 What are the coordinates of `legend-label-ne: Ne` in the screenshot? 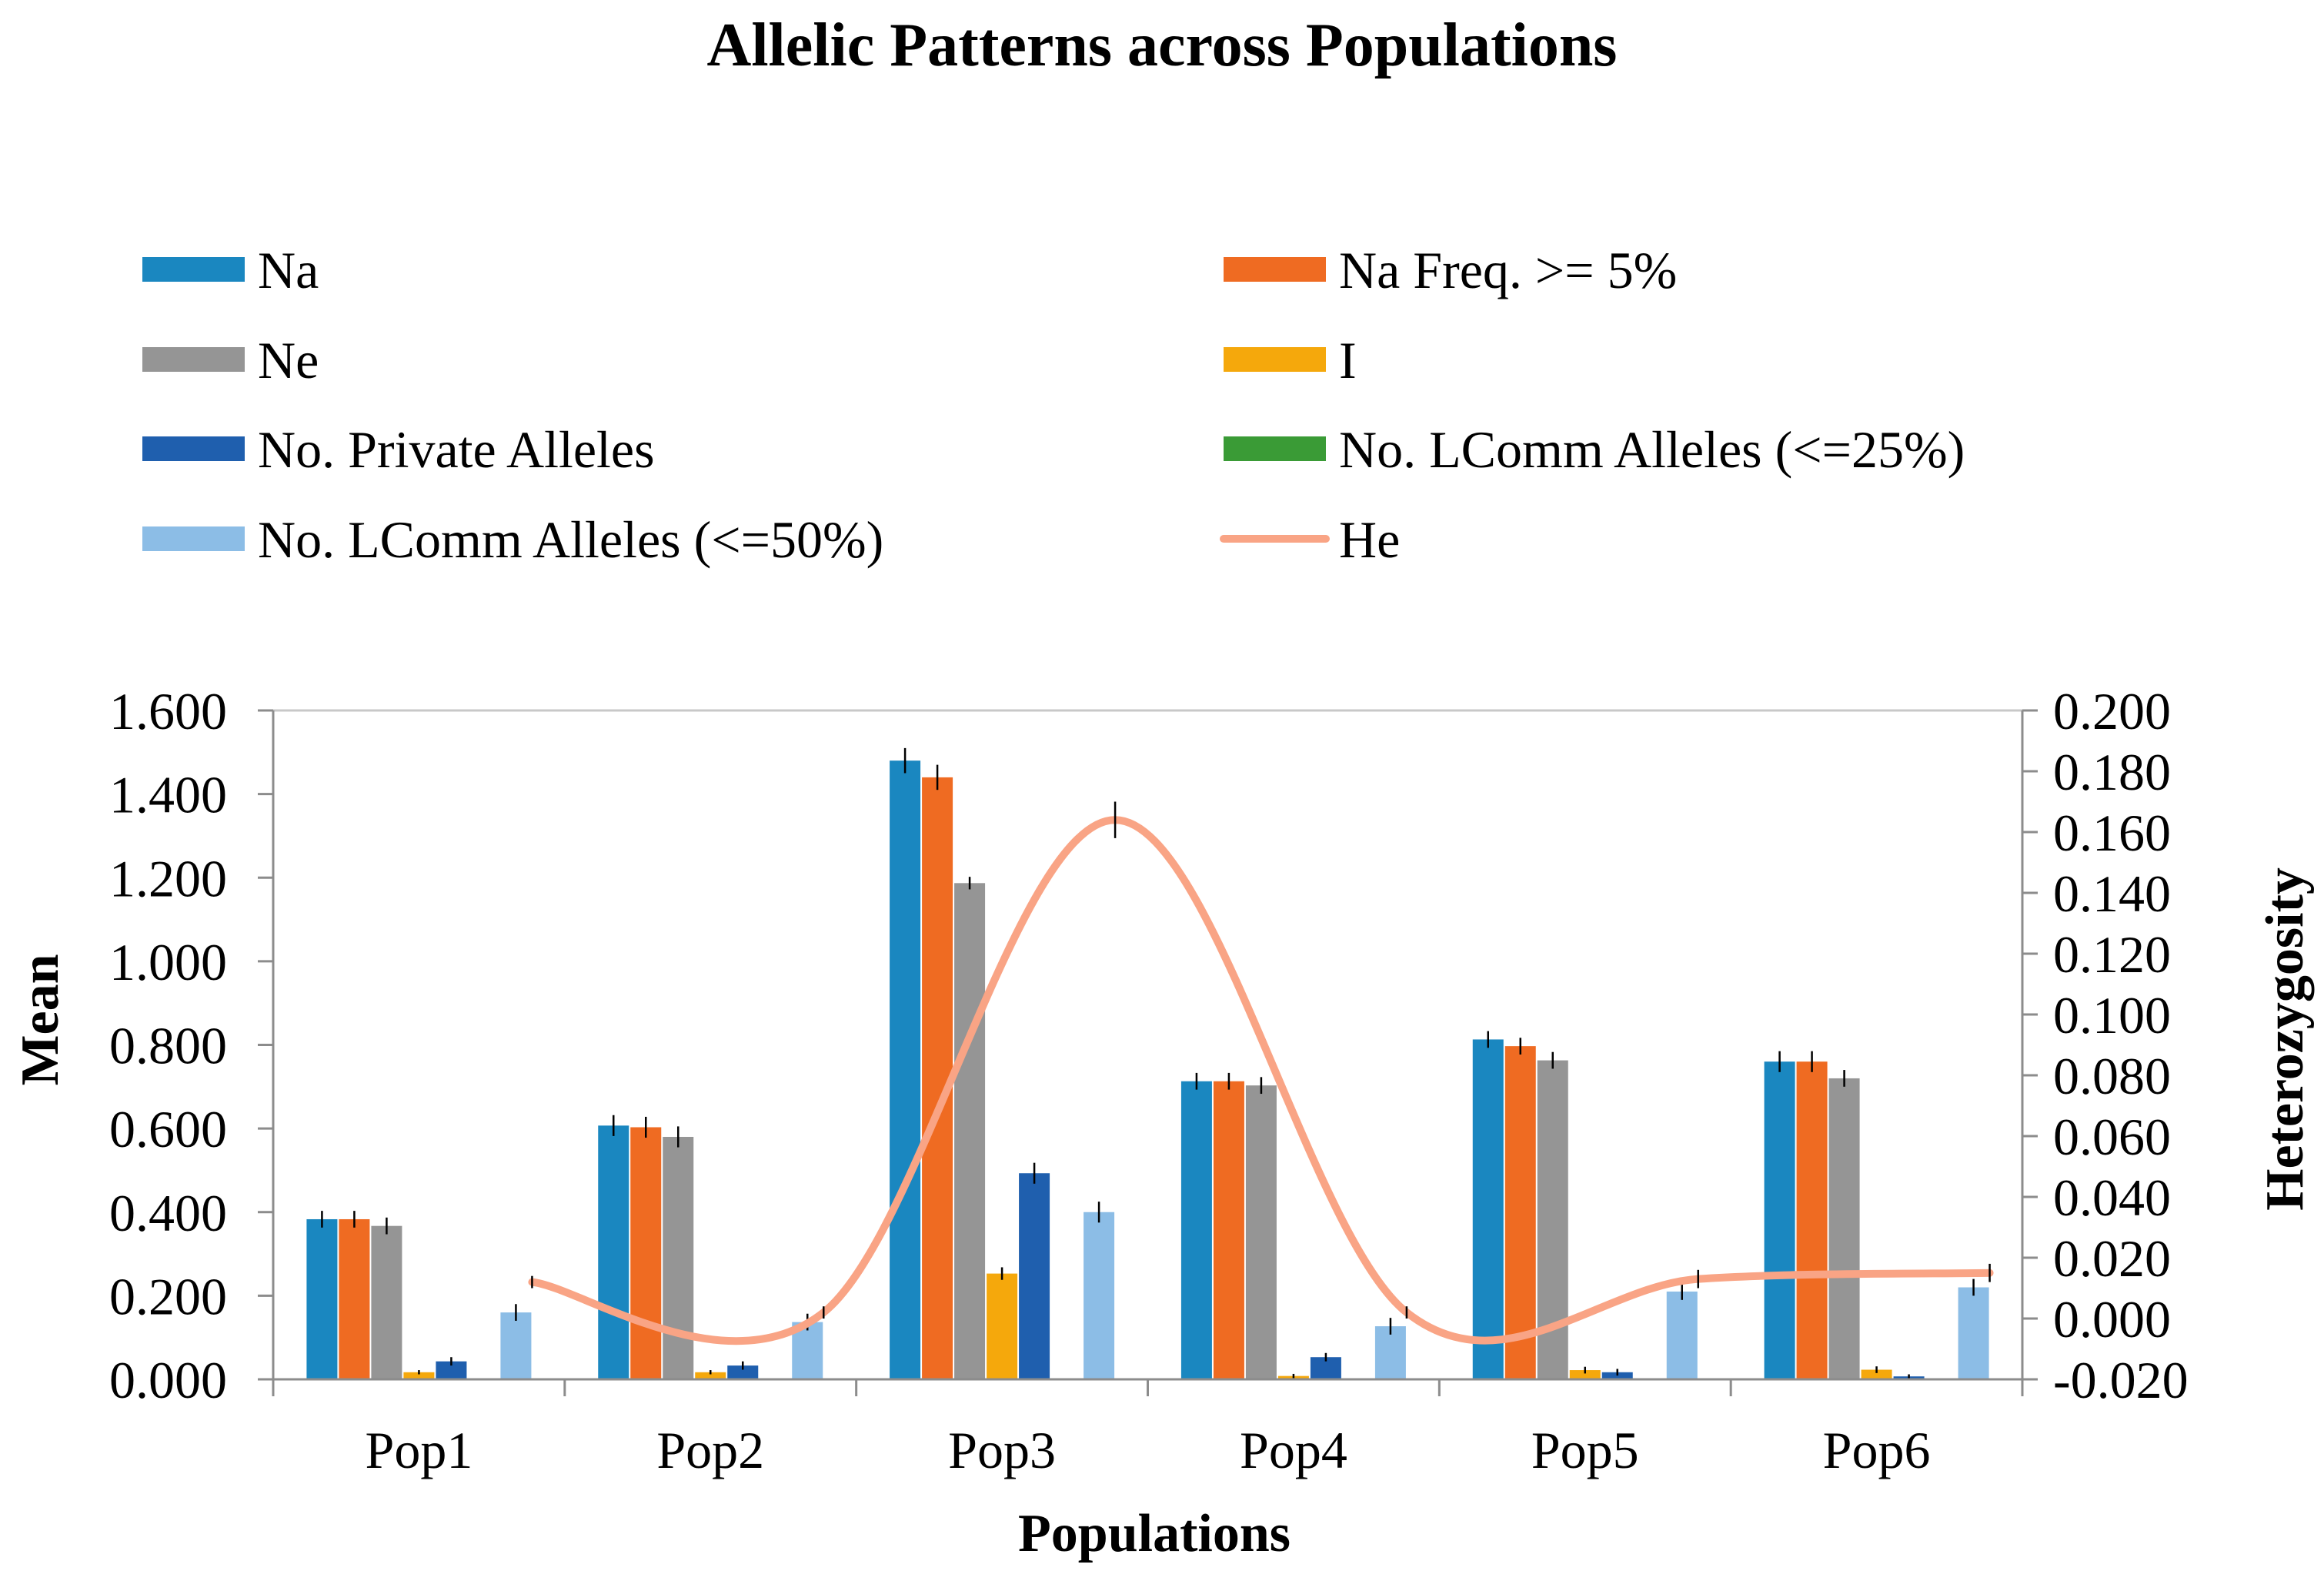 It's located at (288, 360).